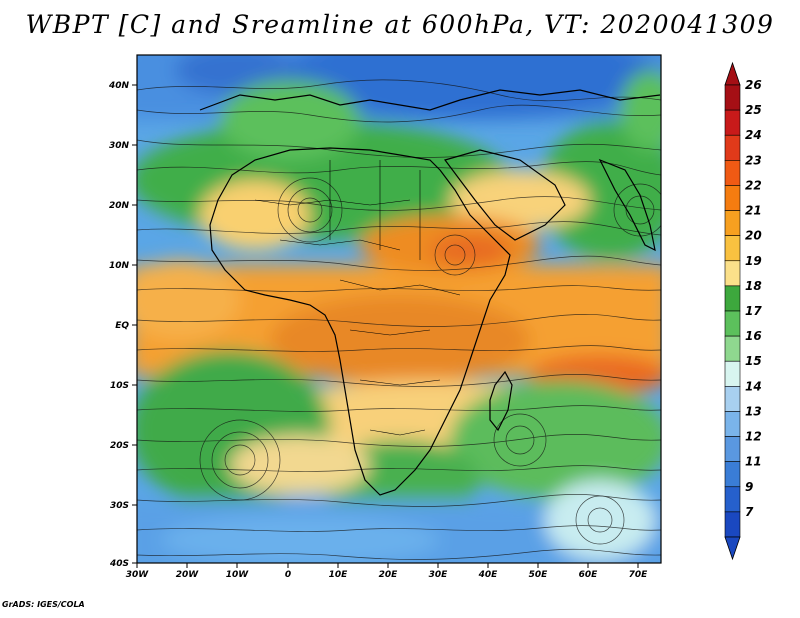  I want to click on colorbar-bottom-arrow, so click(732, 548).